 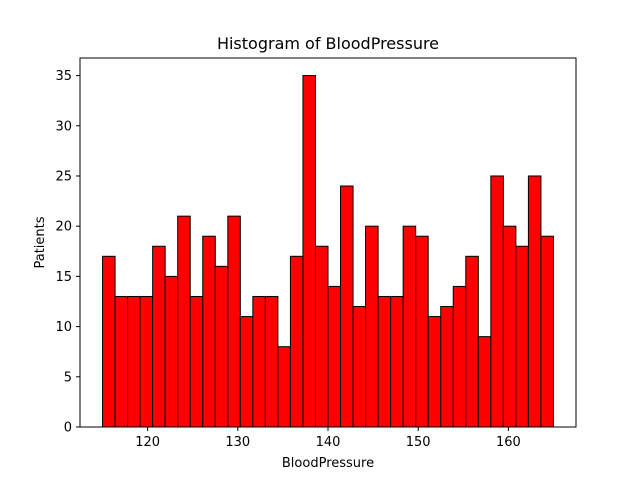 What do you see at coordinates (68, 377) in the screenshot?
I see `y-tick-label: 5` at bounding box center [68, 377].